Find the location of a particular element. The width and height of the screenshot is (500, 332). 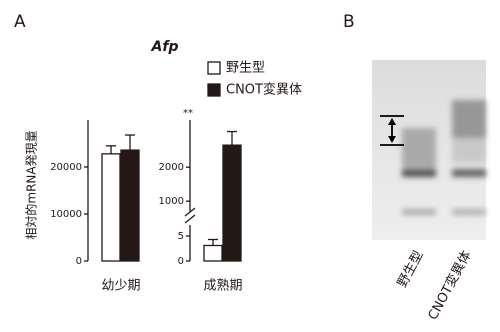

panel-label: B is located at coordinates (349, 22).